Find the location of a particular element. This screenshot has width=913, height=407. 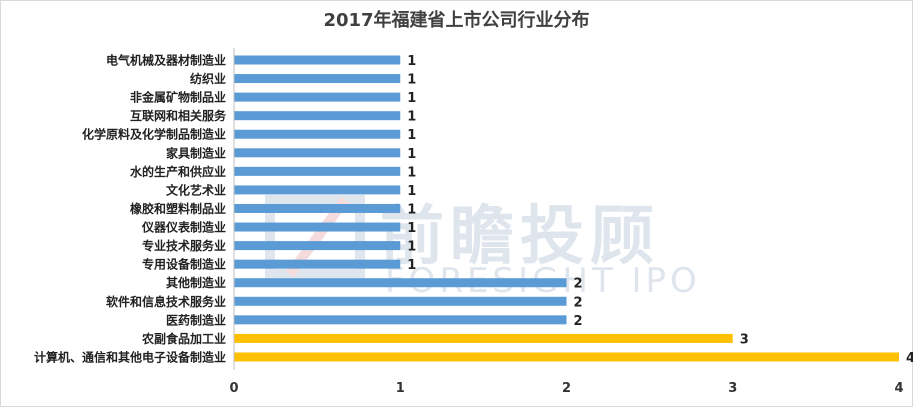

category-label: 电气机械及器材制造业 is located at coordinates (166, 60).